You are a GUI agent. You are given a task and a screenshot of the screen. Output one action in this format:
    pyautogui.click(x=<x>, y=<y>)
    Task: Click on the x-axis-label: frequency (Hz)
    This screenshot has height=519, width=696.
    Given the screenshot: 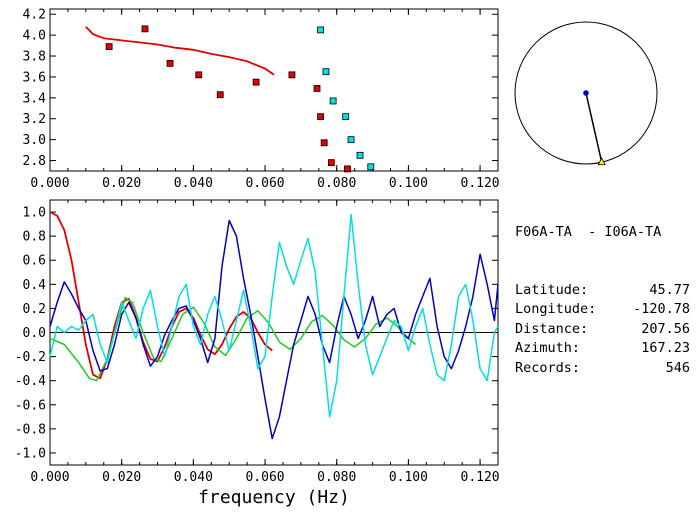 What is the action you would take?
    pyautogui.click(x=274, y=497)
    